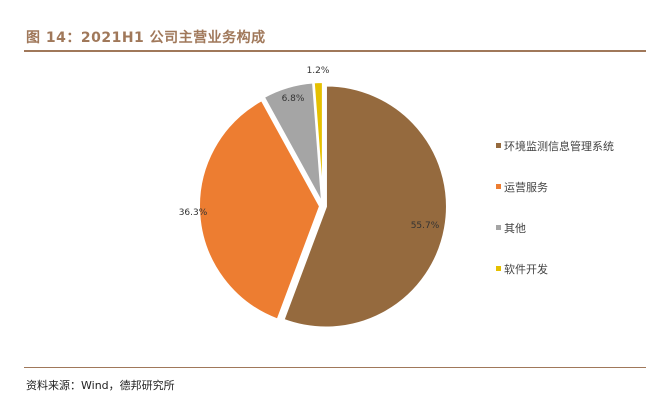 This screenshot has height=402, width=656. I want to click on title-rule, so click(335, 51).